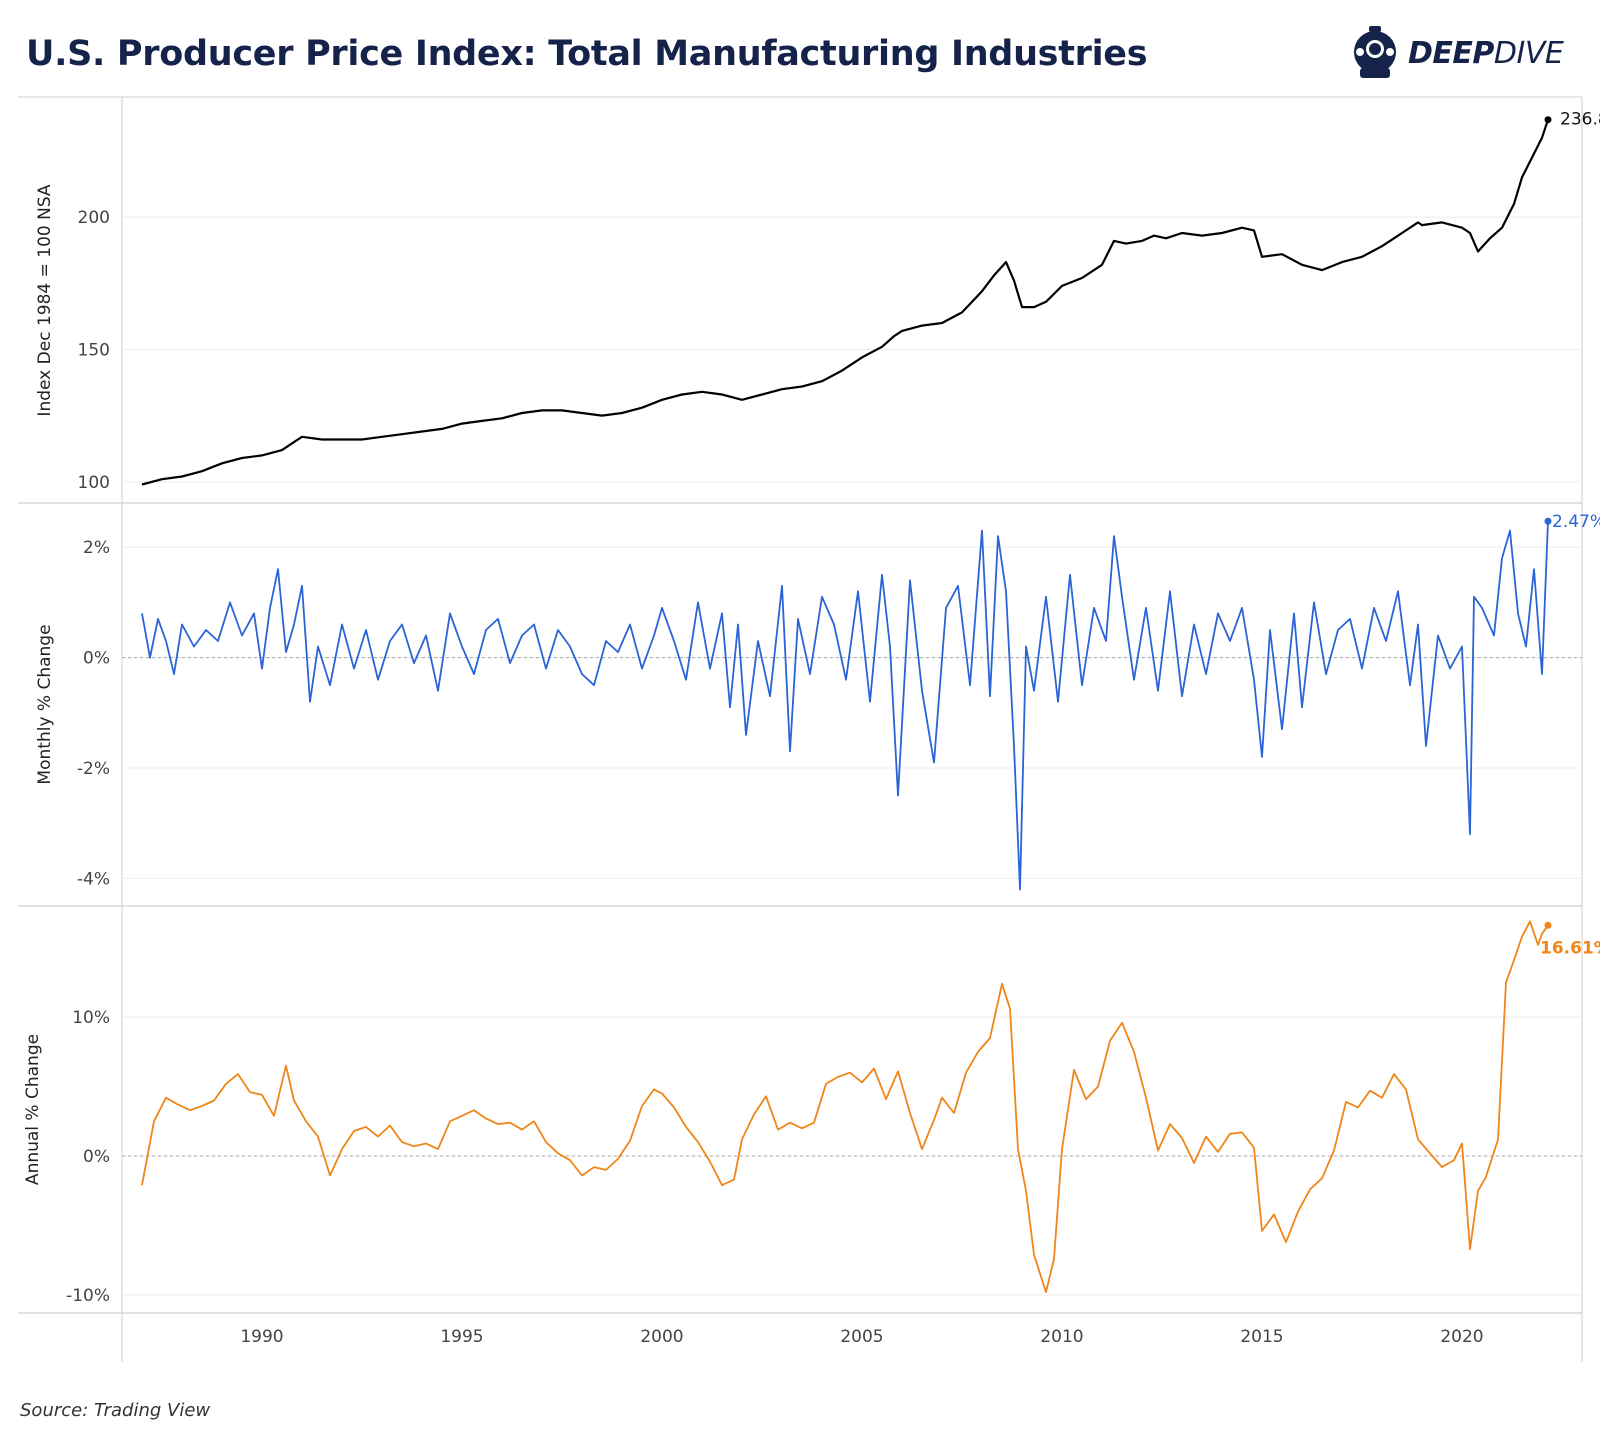  Describe the element at coordinates (115, 1410) in the screenshot. I see `source-note: Source: Trading View` at that location.